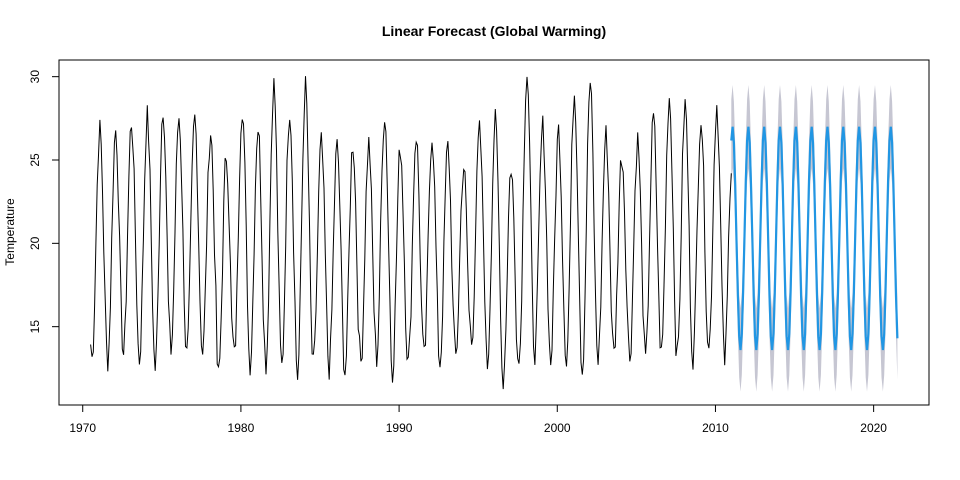 The image size is (960, 480). I want to click on x-axis: 1970 1980 1990 2000 2010 2020, so click(478, 419).